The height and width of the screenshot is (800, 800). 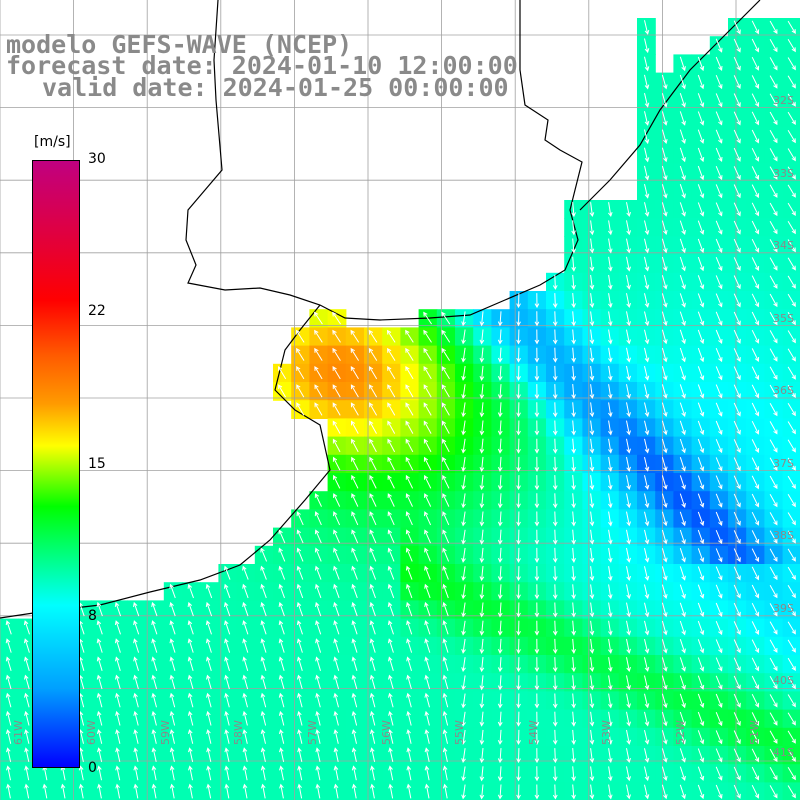 I want to click on coastline-east, so click(x=670, y=105).